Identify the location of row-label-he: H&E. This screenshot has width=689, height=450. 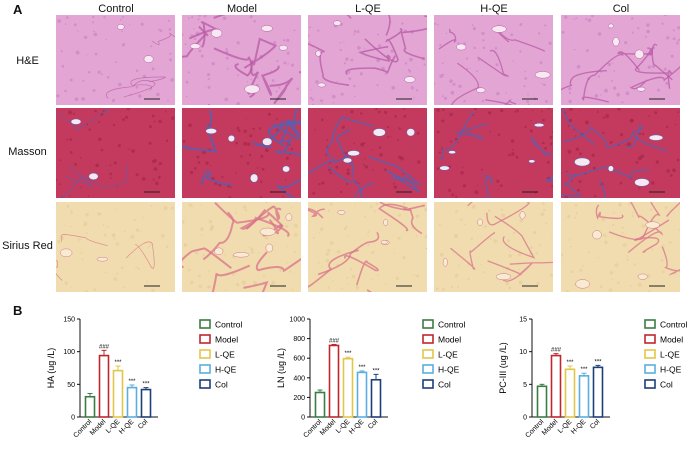
(27, 61).